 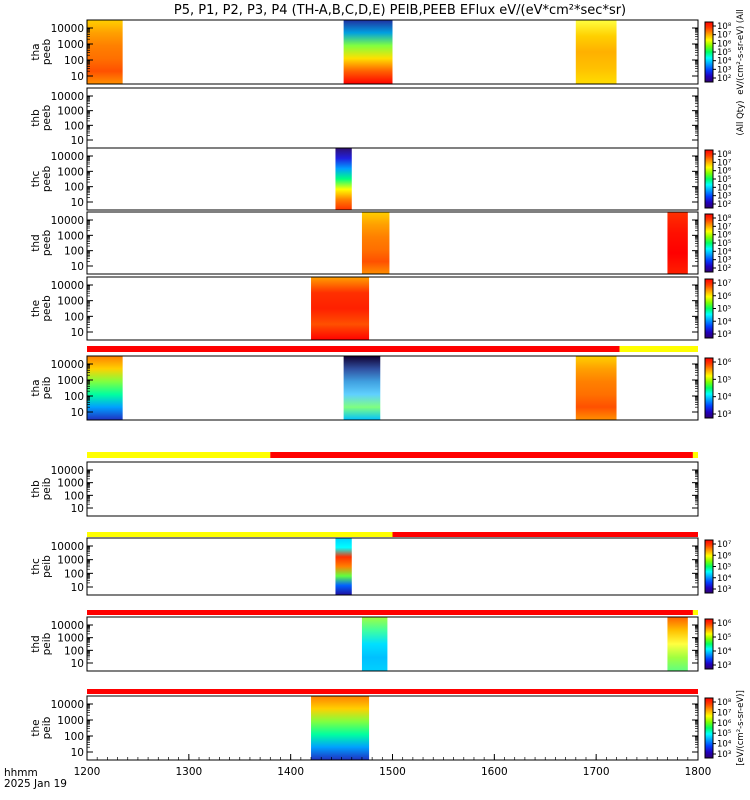 I want to click on panel-label: thdpeeb, so click(x=41, y=243).